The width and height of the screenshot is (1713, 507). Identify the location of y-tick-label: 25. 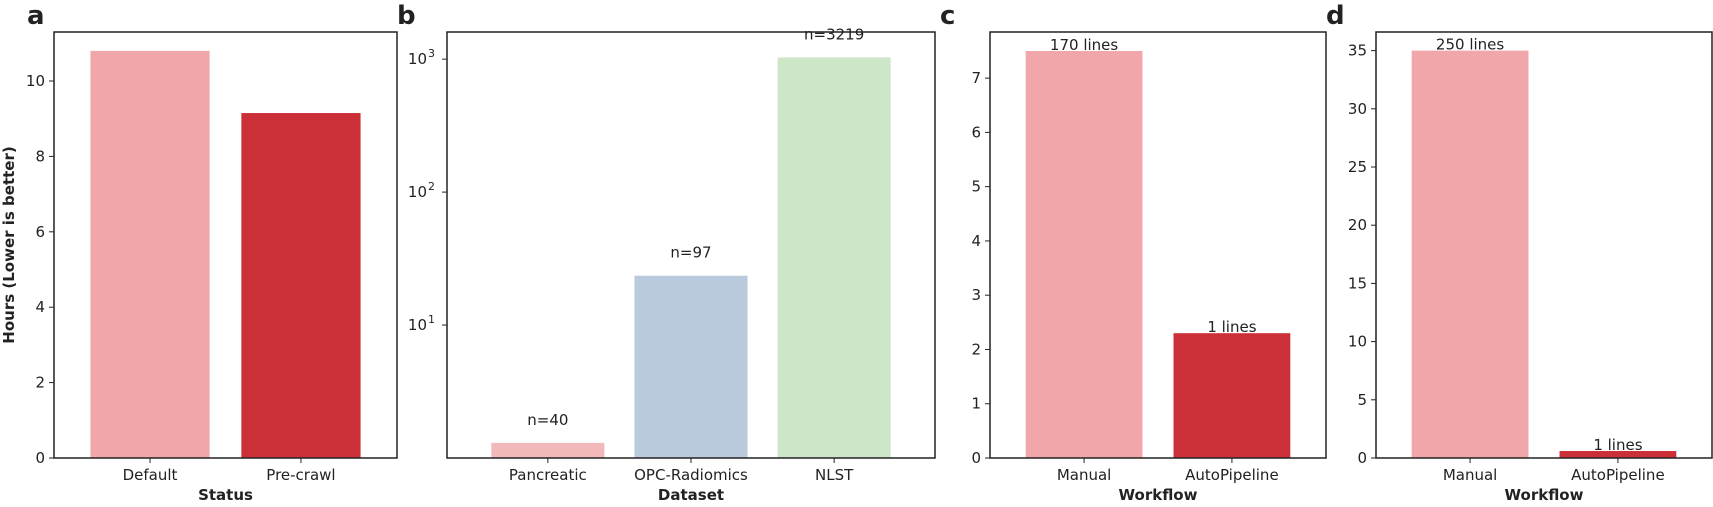
(1357, 167).